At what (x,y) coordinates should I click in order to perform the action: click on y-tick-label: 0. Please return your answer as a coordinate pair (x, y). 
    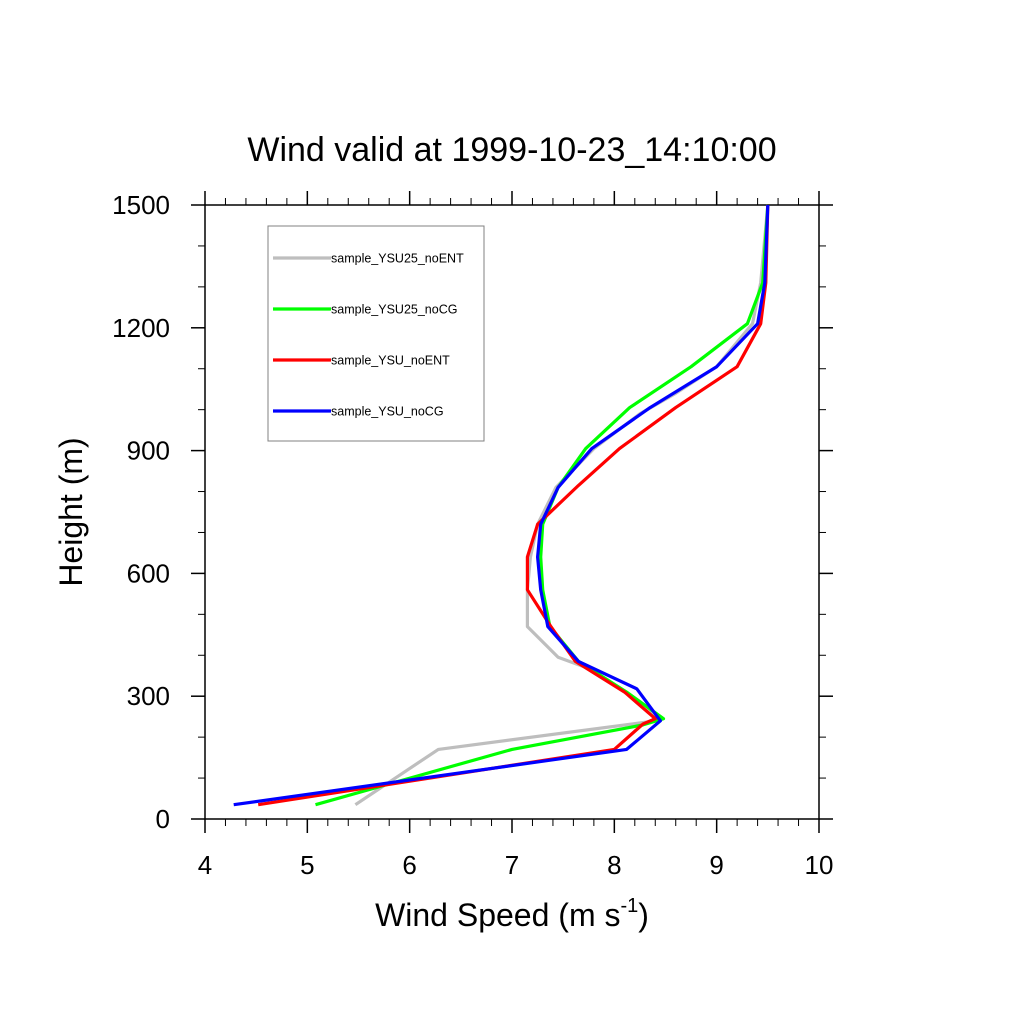
    Looking at the image, I should click on (163, 819).